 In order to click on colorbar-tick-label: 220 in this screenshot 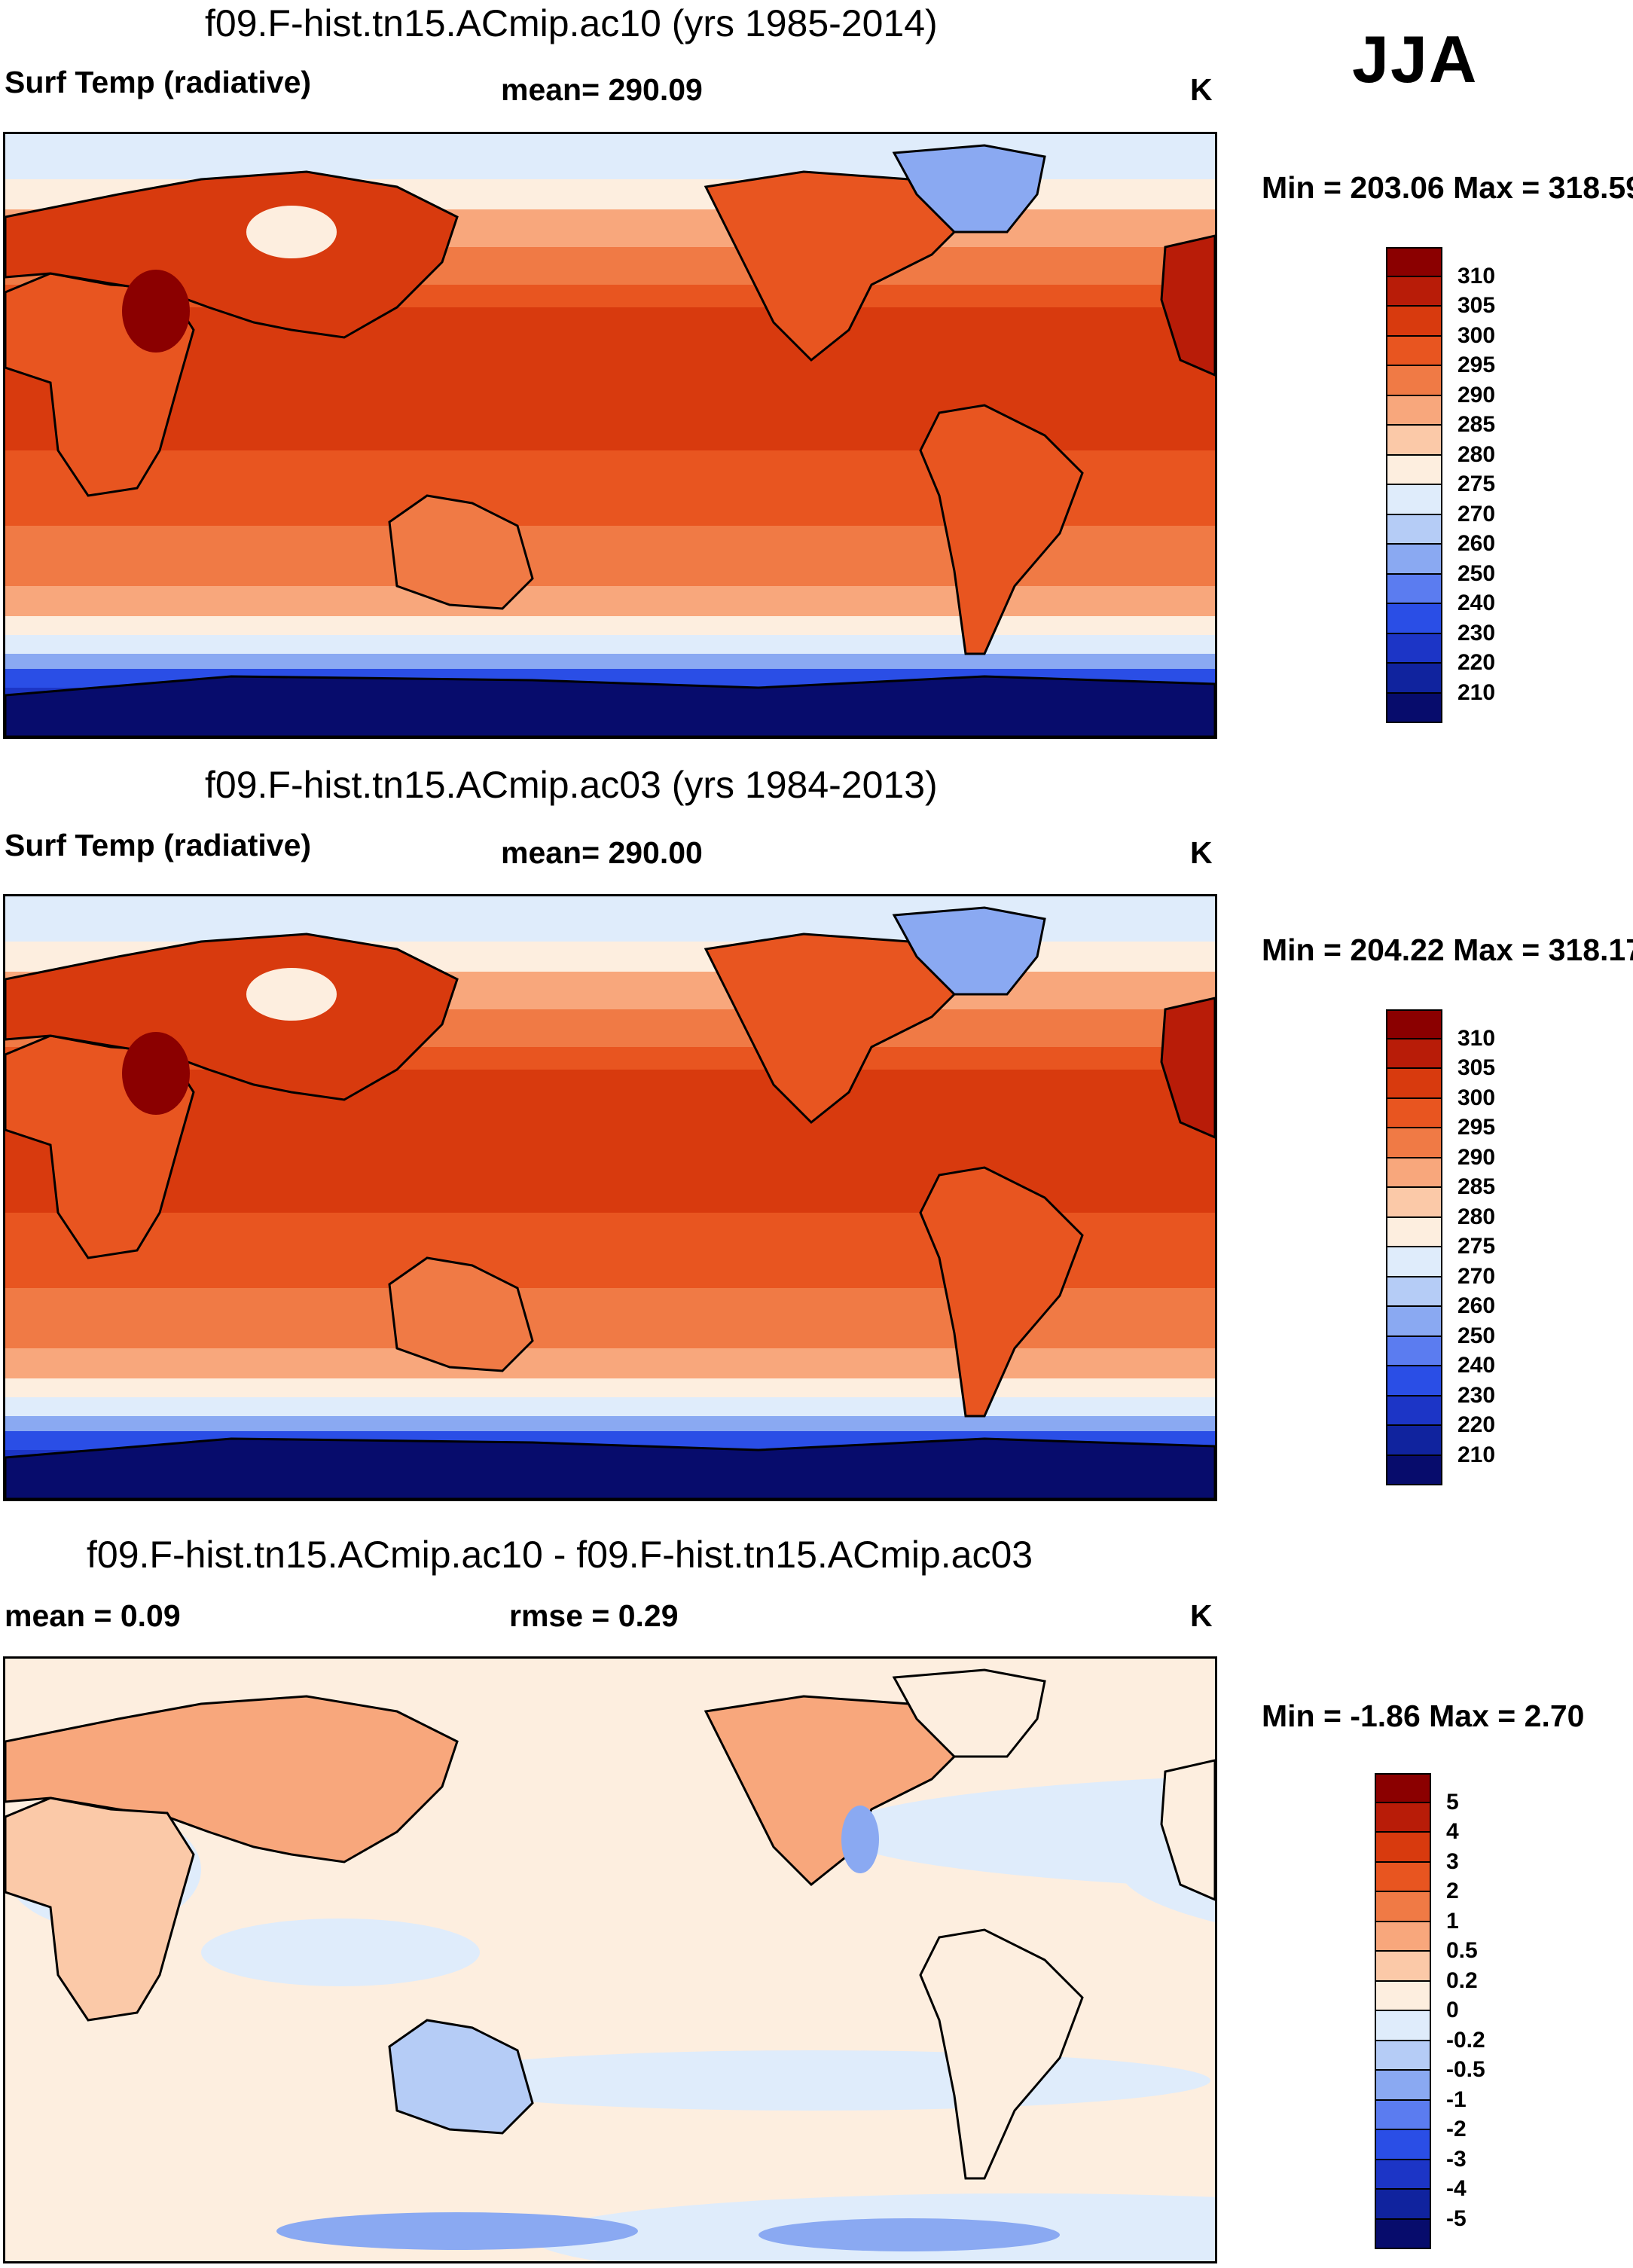, I will do `click(1476, 662)`.